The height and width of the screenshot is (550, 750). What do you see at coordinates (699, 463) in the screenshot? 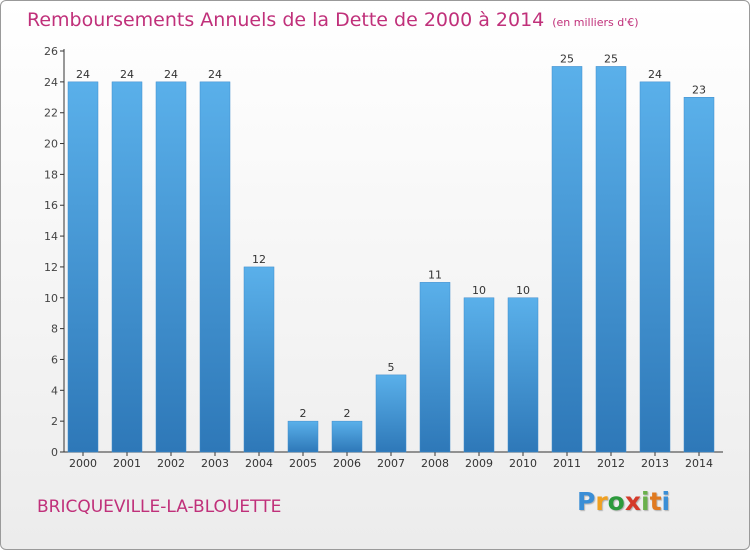
I see `x-tick-label: 2014` at bounding box center [699, 463].